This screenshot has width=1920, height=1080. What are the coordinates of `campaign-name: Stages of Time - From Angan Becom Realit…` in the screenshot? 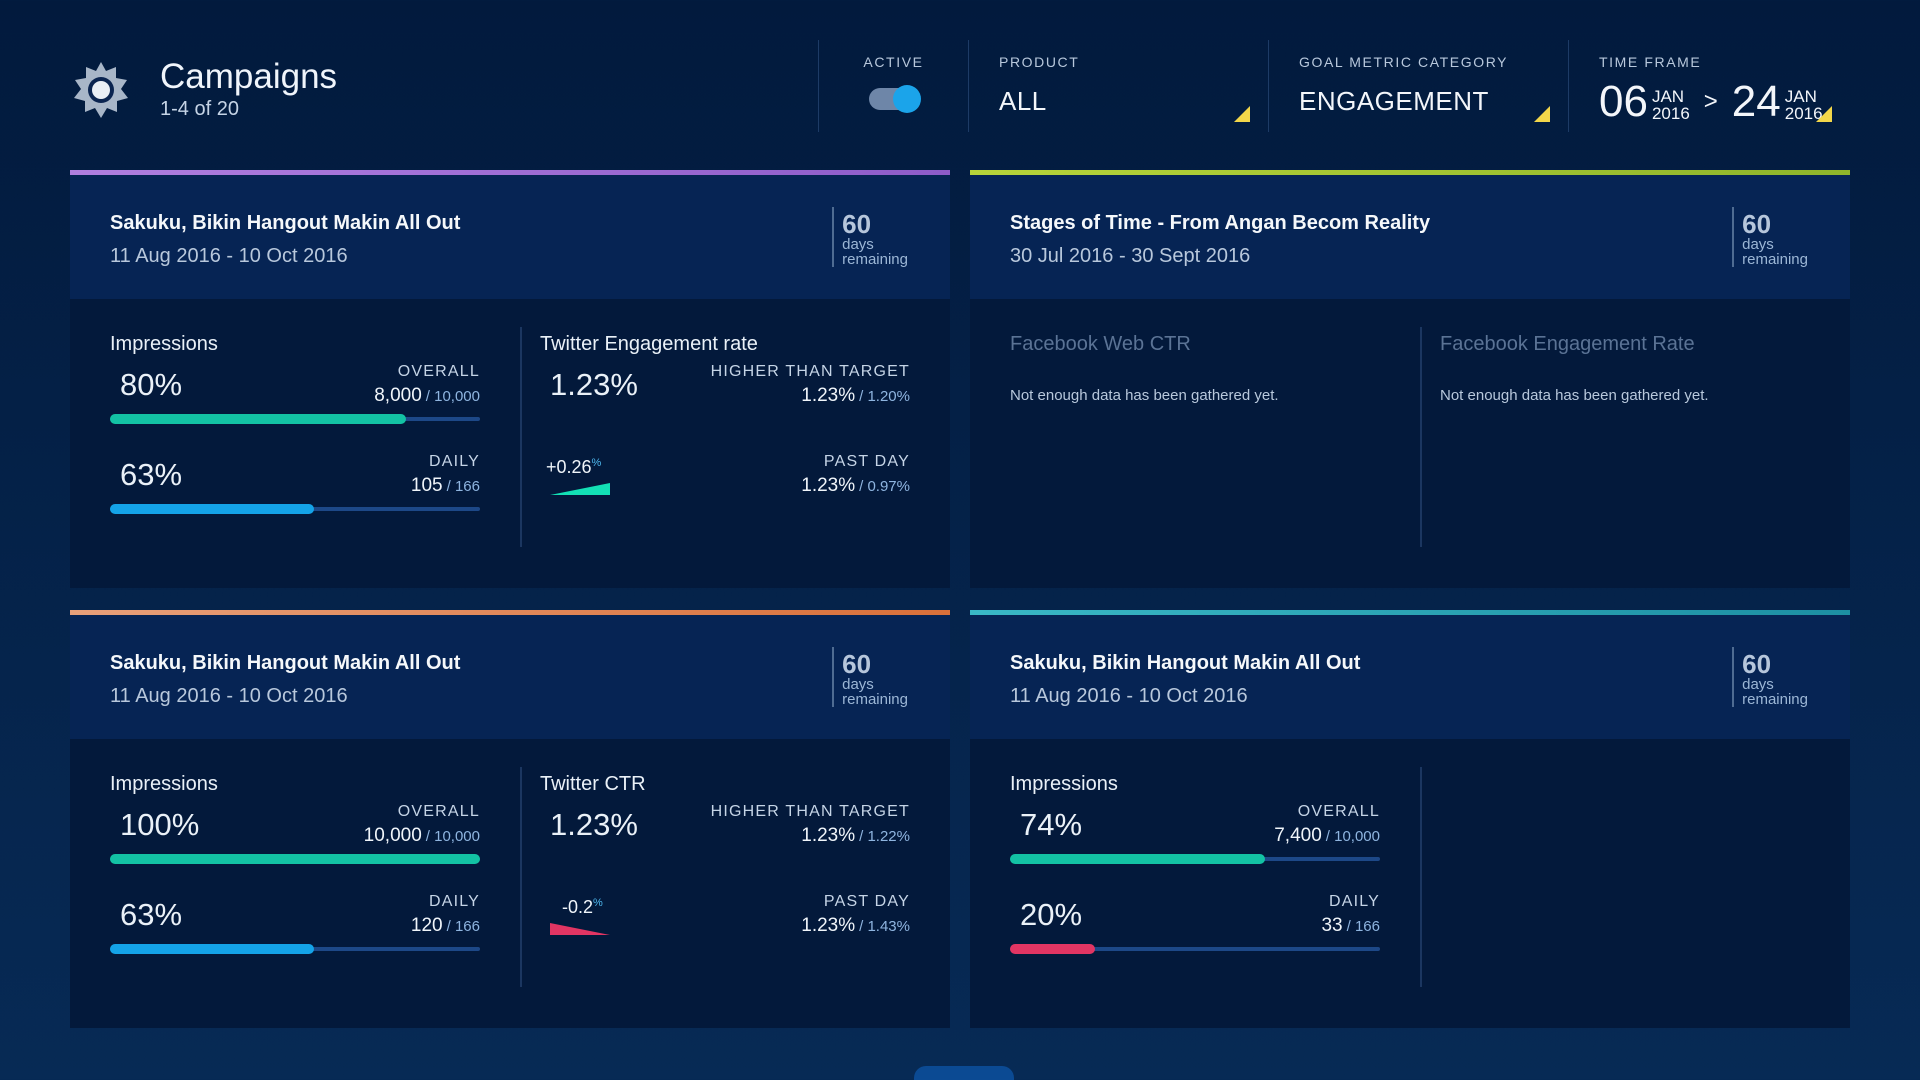 It's located at (1220, 223).